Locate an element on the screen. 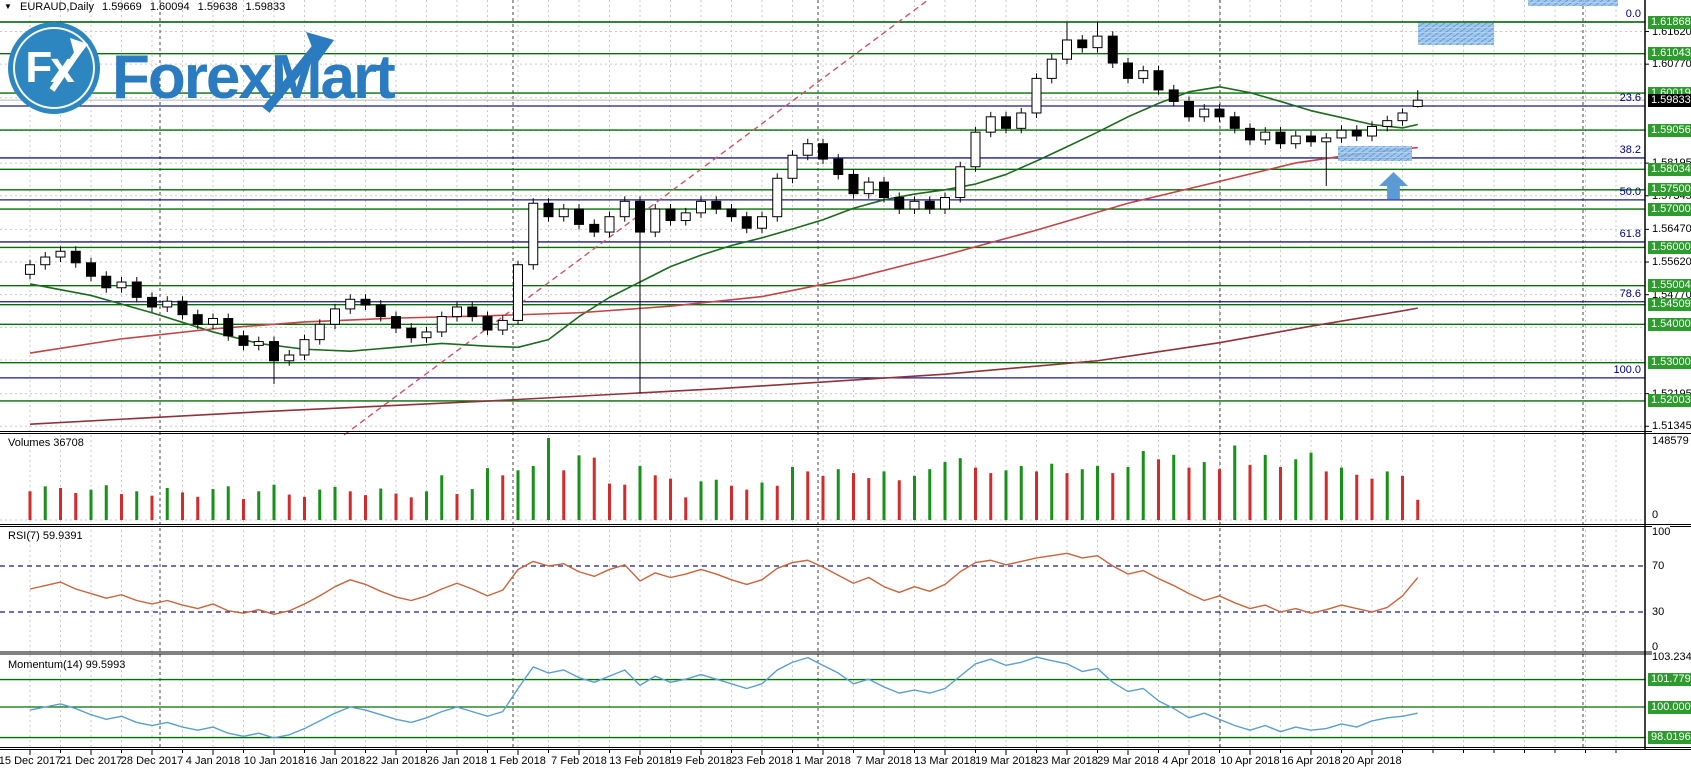 This screenshot has width=1691, height=769. date-label: 19 Mar 2018 is located at coordinates (1006, 761).